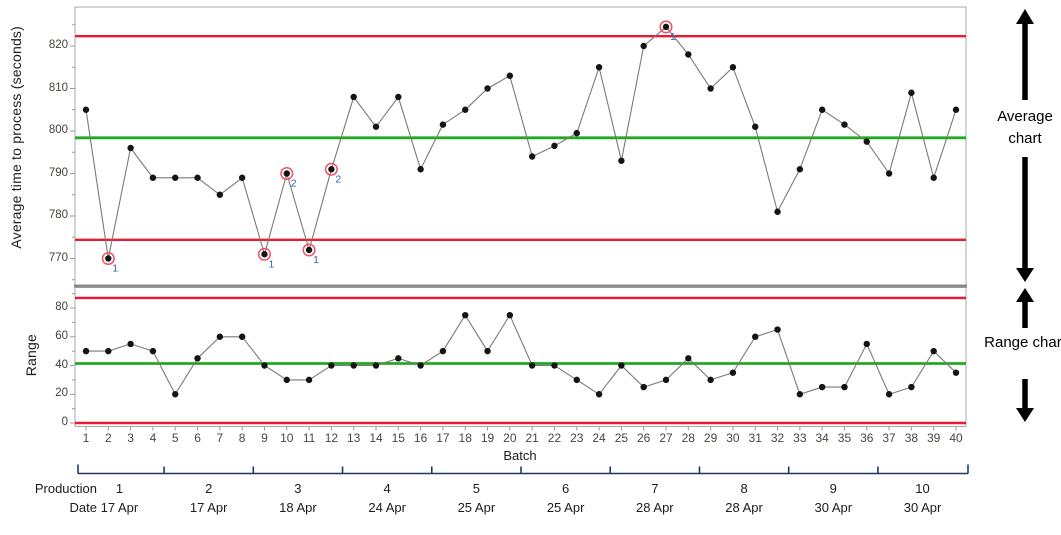 The image size is (1061, 535). I want to click on x-tick-label-13: 13, so click(354, 438).